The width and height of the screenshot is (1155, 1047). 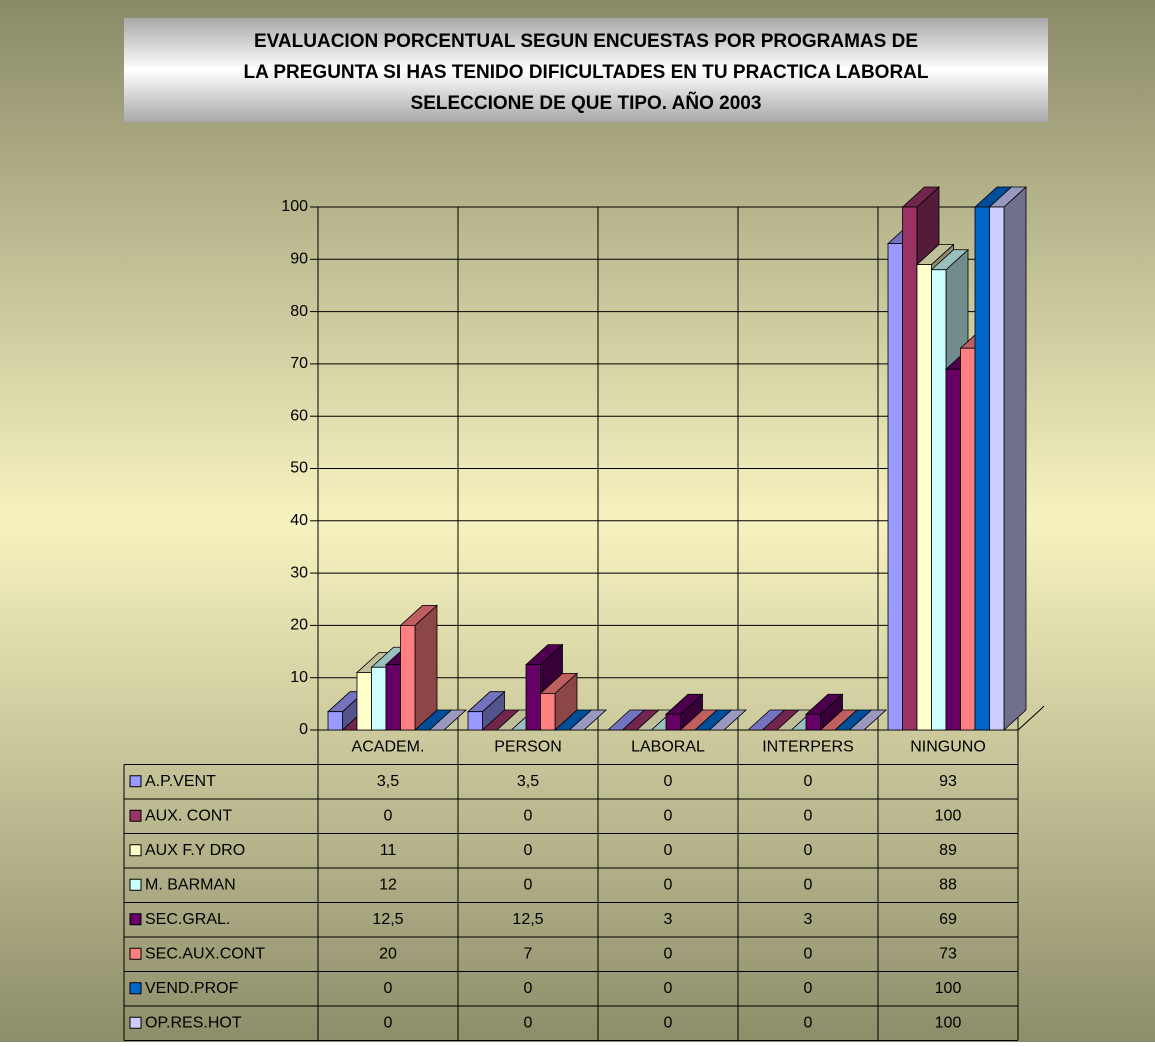 I want to click on data-label: 88, so click(x=948, y=884).